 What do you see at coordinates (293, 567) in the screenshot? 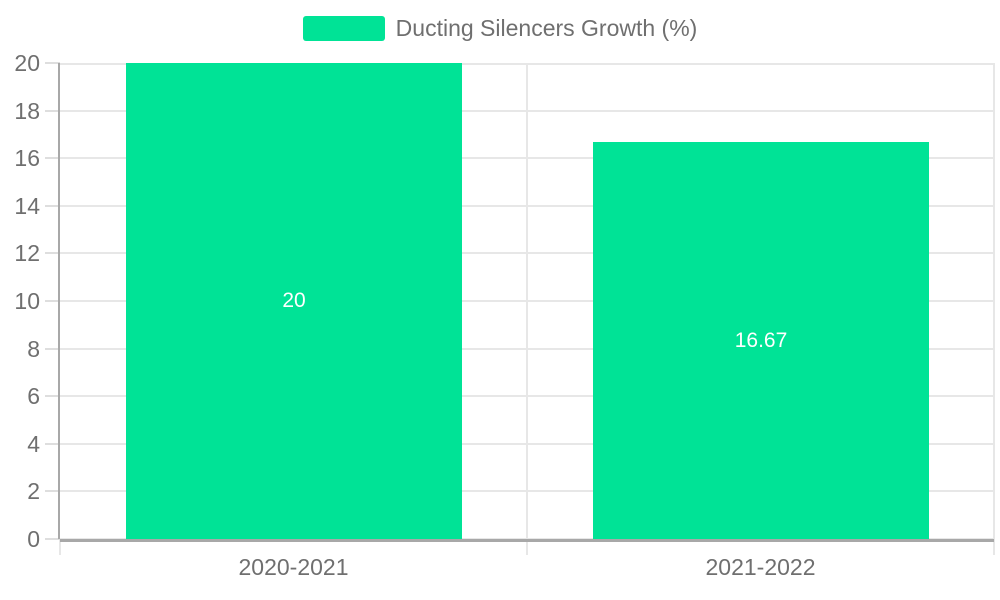
I see `x-axis-label: 2020-2021` at bounding box center [293, 567].